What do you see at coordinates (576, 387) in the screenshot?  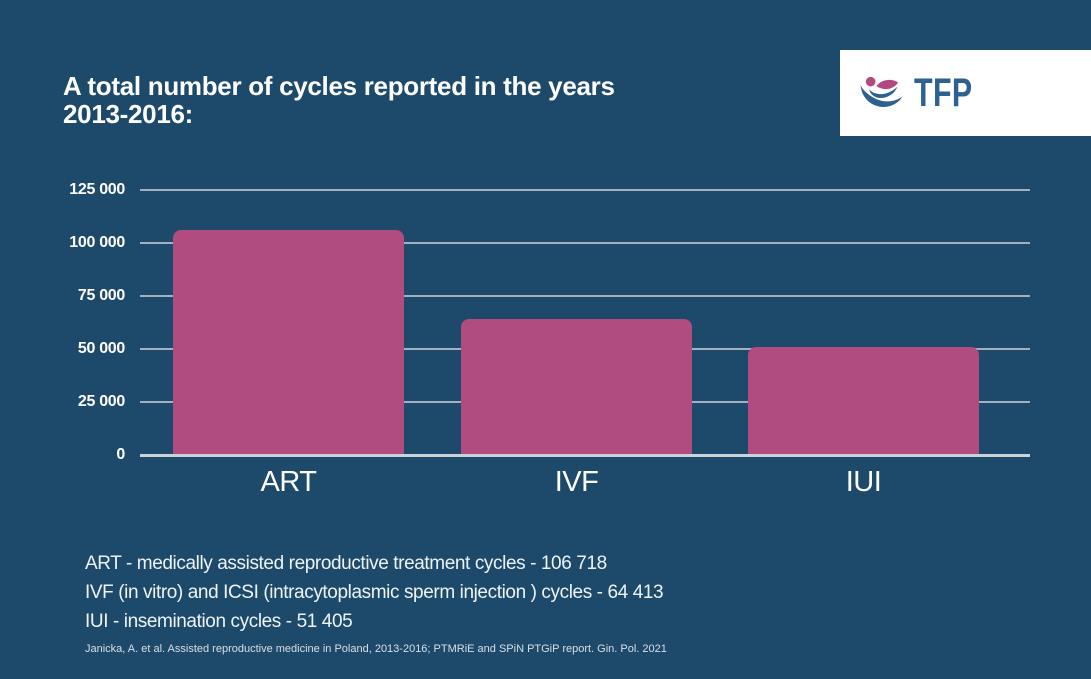 I see `bar-ivf` at bounding box center [576, 387].